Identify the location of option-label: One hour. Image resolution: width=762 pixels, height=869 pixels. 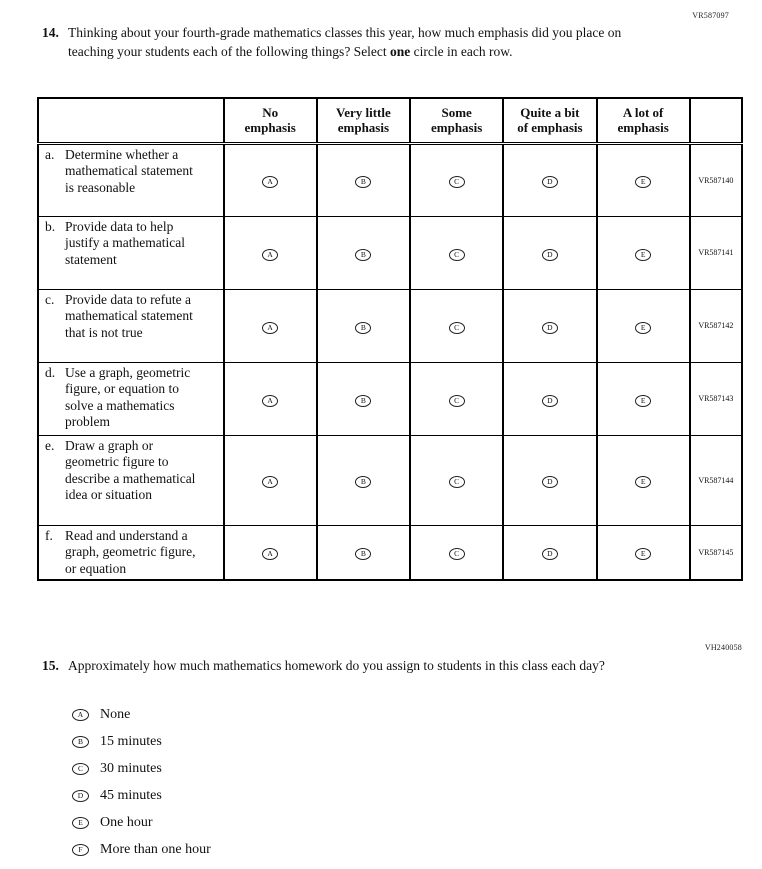
(126, 822).